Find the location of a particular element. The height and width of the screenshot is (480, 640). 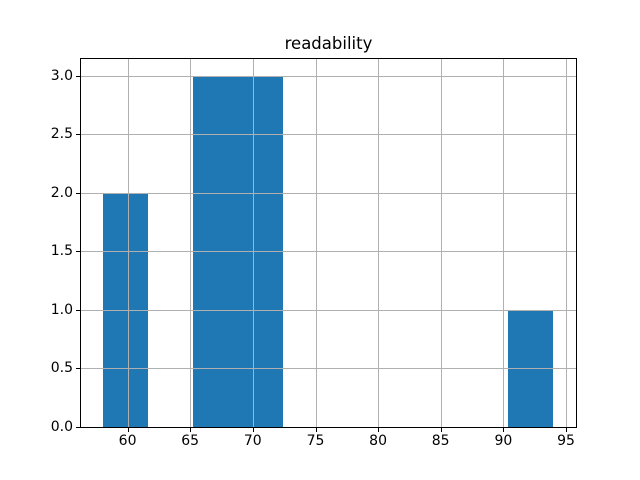

chart-title: readability is located at coordinates (328, 43).